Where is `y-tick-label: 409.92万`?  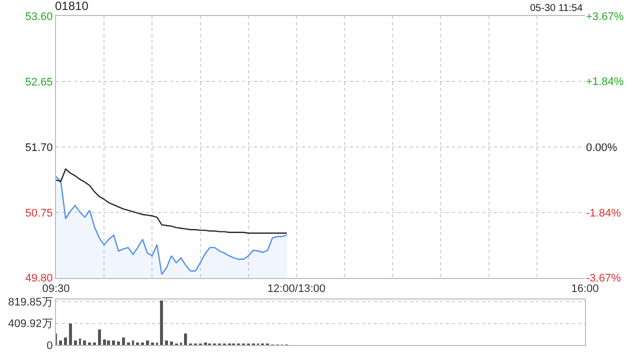
y-tick-label: 409.92万 is located at coordinates (30, 324).